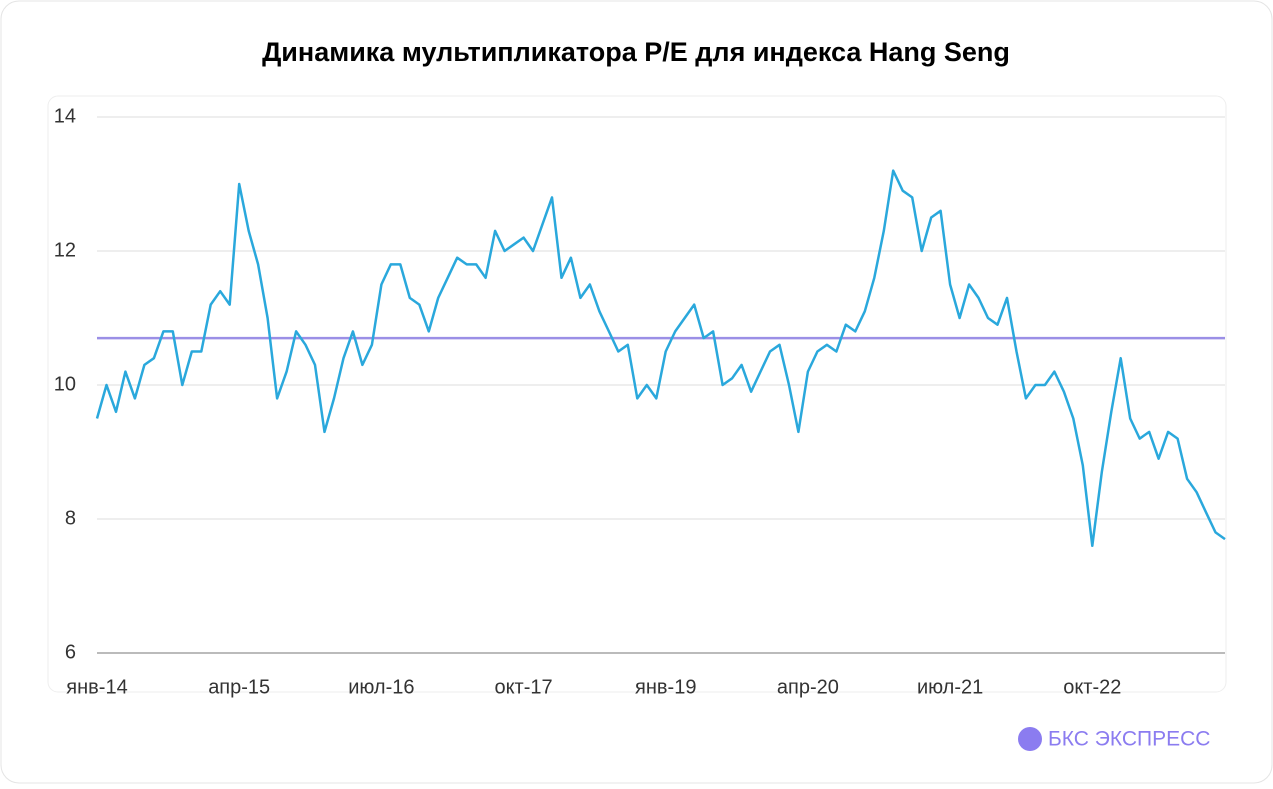 This screenshot has height=789, width=1273. I want to click on y-tick-label: 14, so click(65, 116).